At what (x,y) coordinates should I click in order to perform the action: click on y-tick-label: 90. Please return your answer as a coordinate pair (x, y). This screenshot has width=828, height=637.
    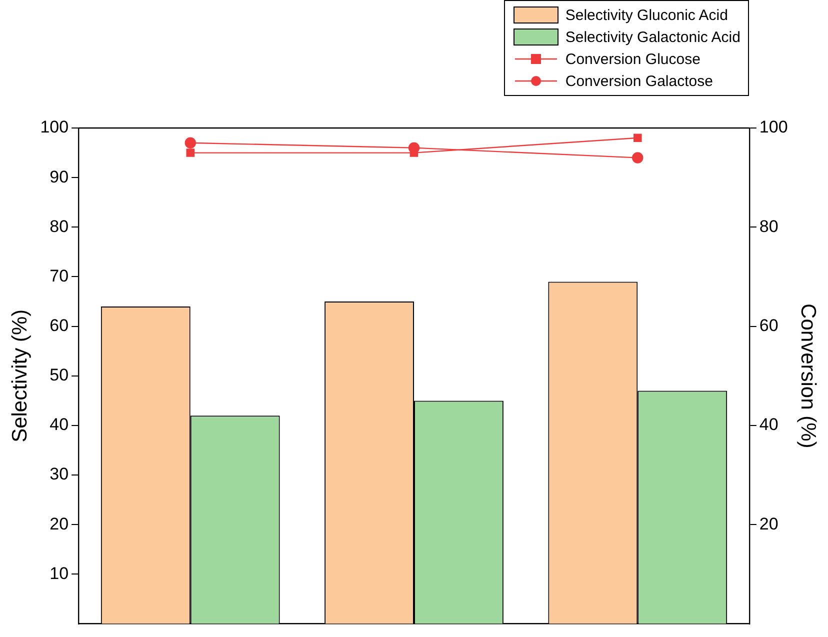
    Looking at the image, I should click on (59, 176).